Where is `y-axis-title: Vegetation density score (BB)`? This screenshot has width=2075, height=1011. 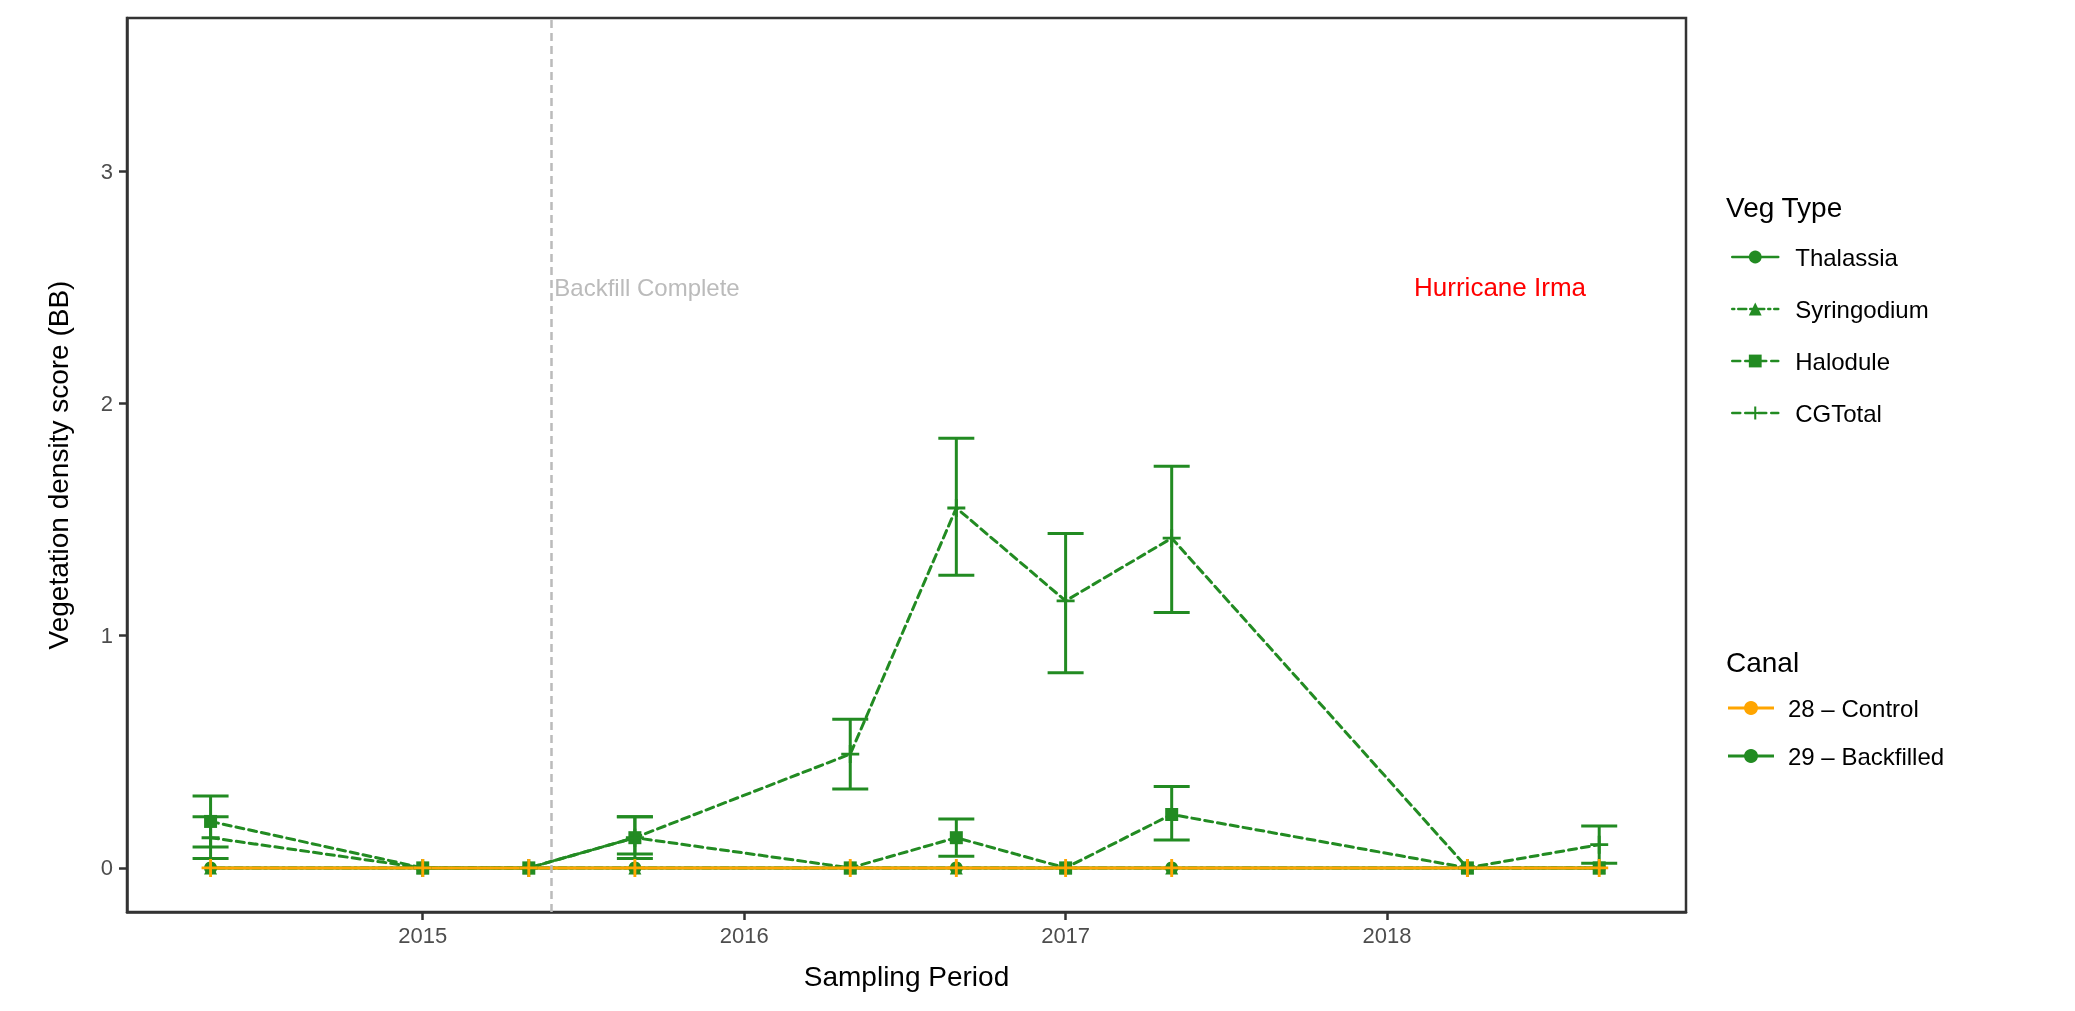 y-axis-title: Vegetation density score (BB) is located at coordinates (58, 465).